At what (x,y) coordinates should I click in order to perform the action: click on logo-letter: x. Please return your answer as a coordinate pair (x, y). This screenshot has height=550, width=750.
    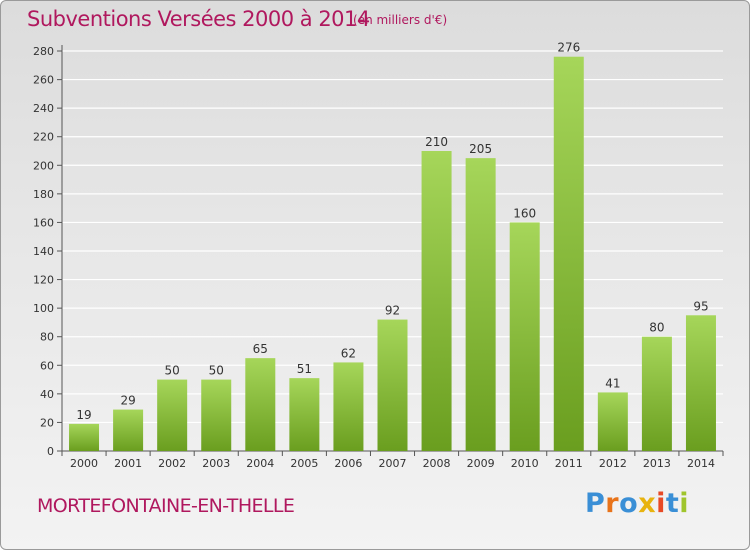
    Looking at the image, I should click on (647, 503).